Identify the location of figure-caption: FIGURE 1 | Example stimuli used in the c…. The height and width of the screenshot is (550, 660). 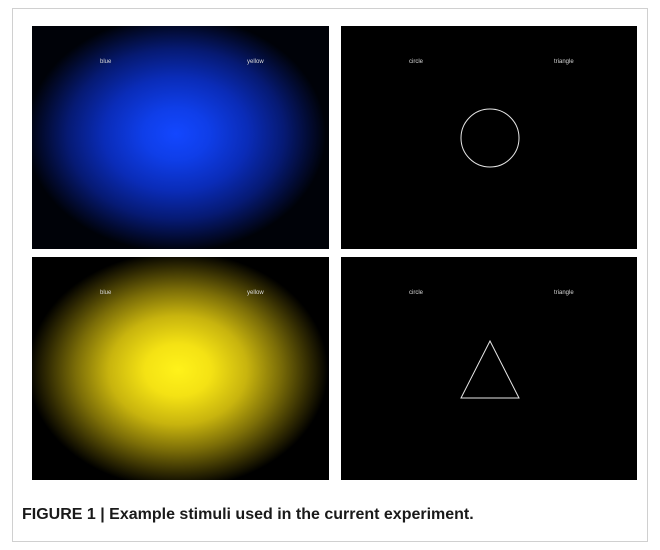
(248, 514).